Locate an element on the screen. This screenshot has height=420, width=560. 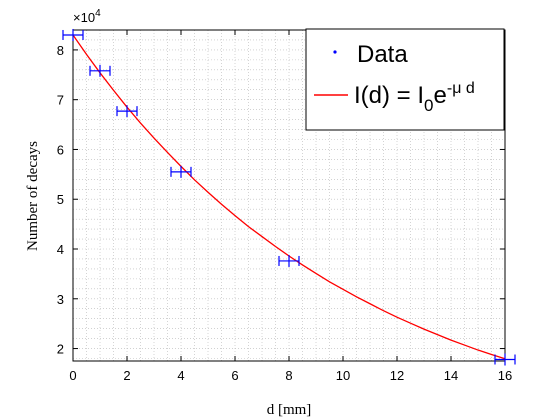
x-axis-label: d [mm] is located at coordinates (289, 410).